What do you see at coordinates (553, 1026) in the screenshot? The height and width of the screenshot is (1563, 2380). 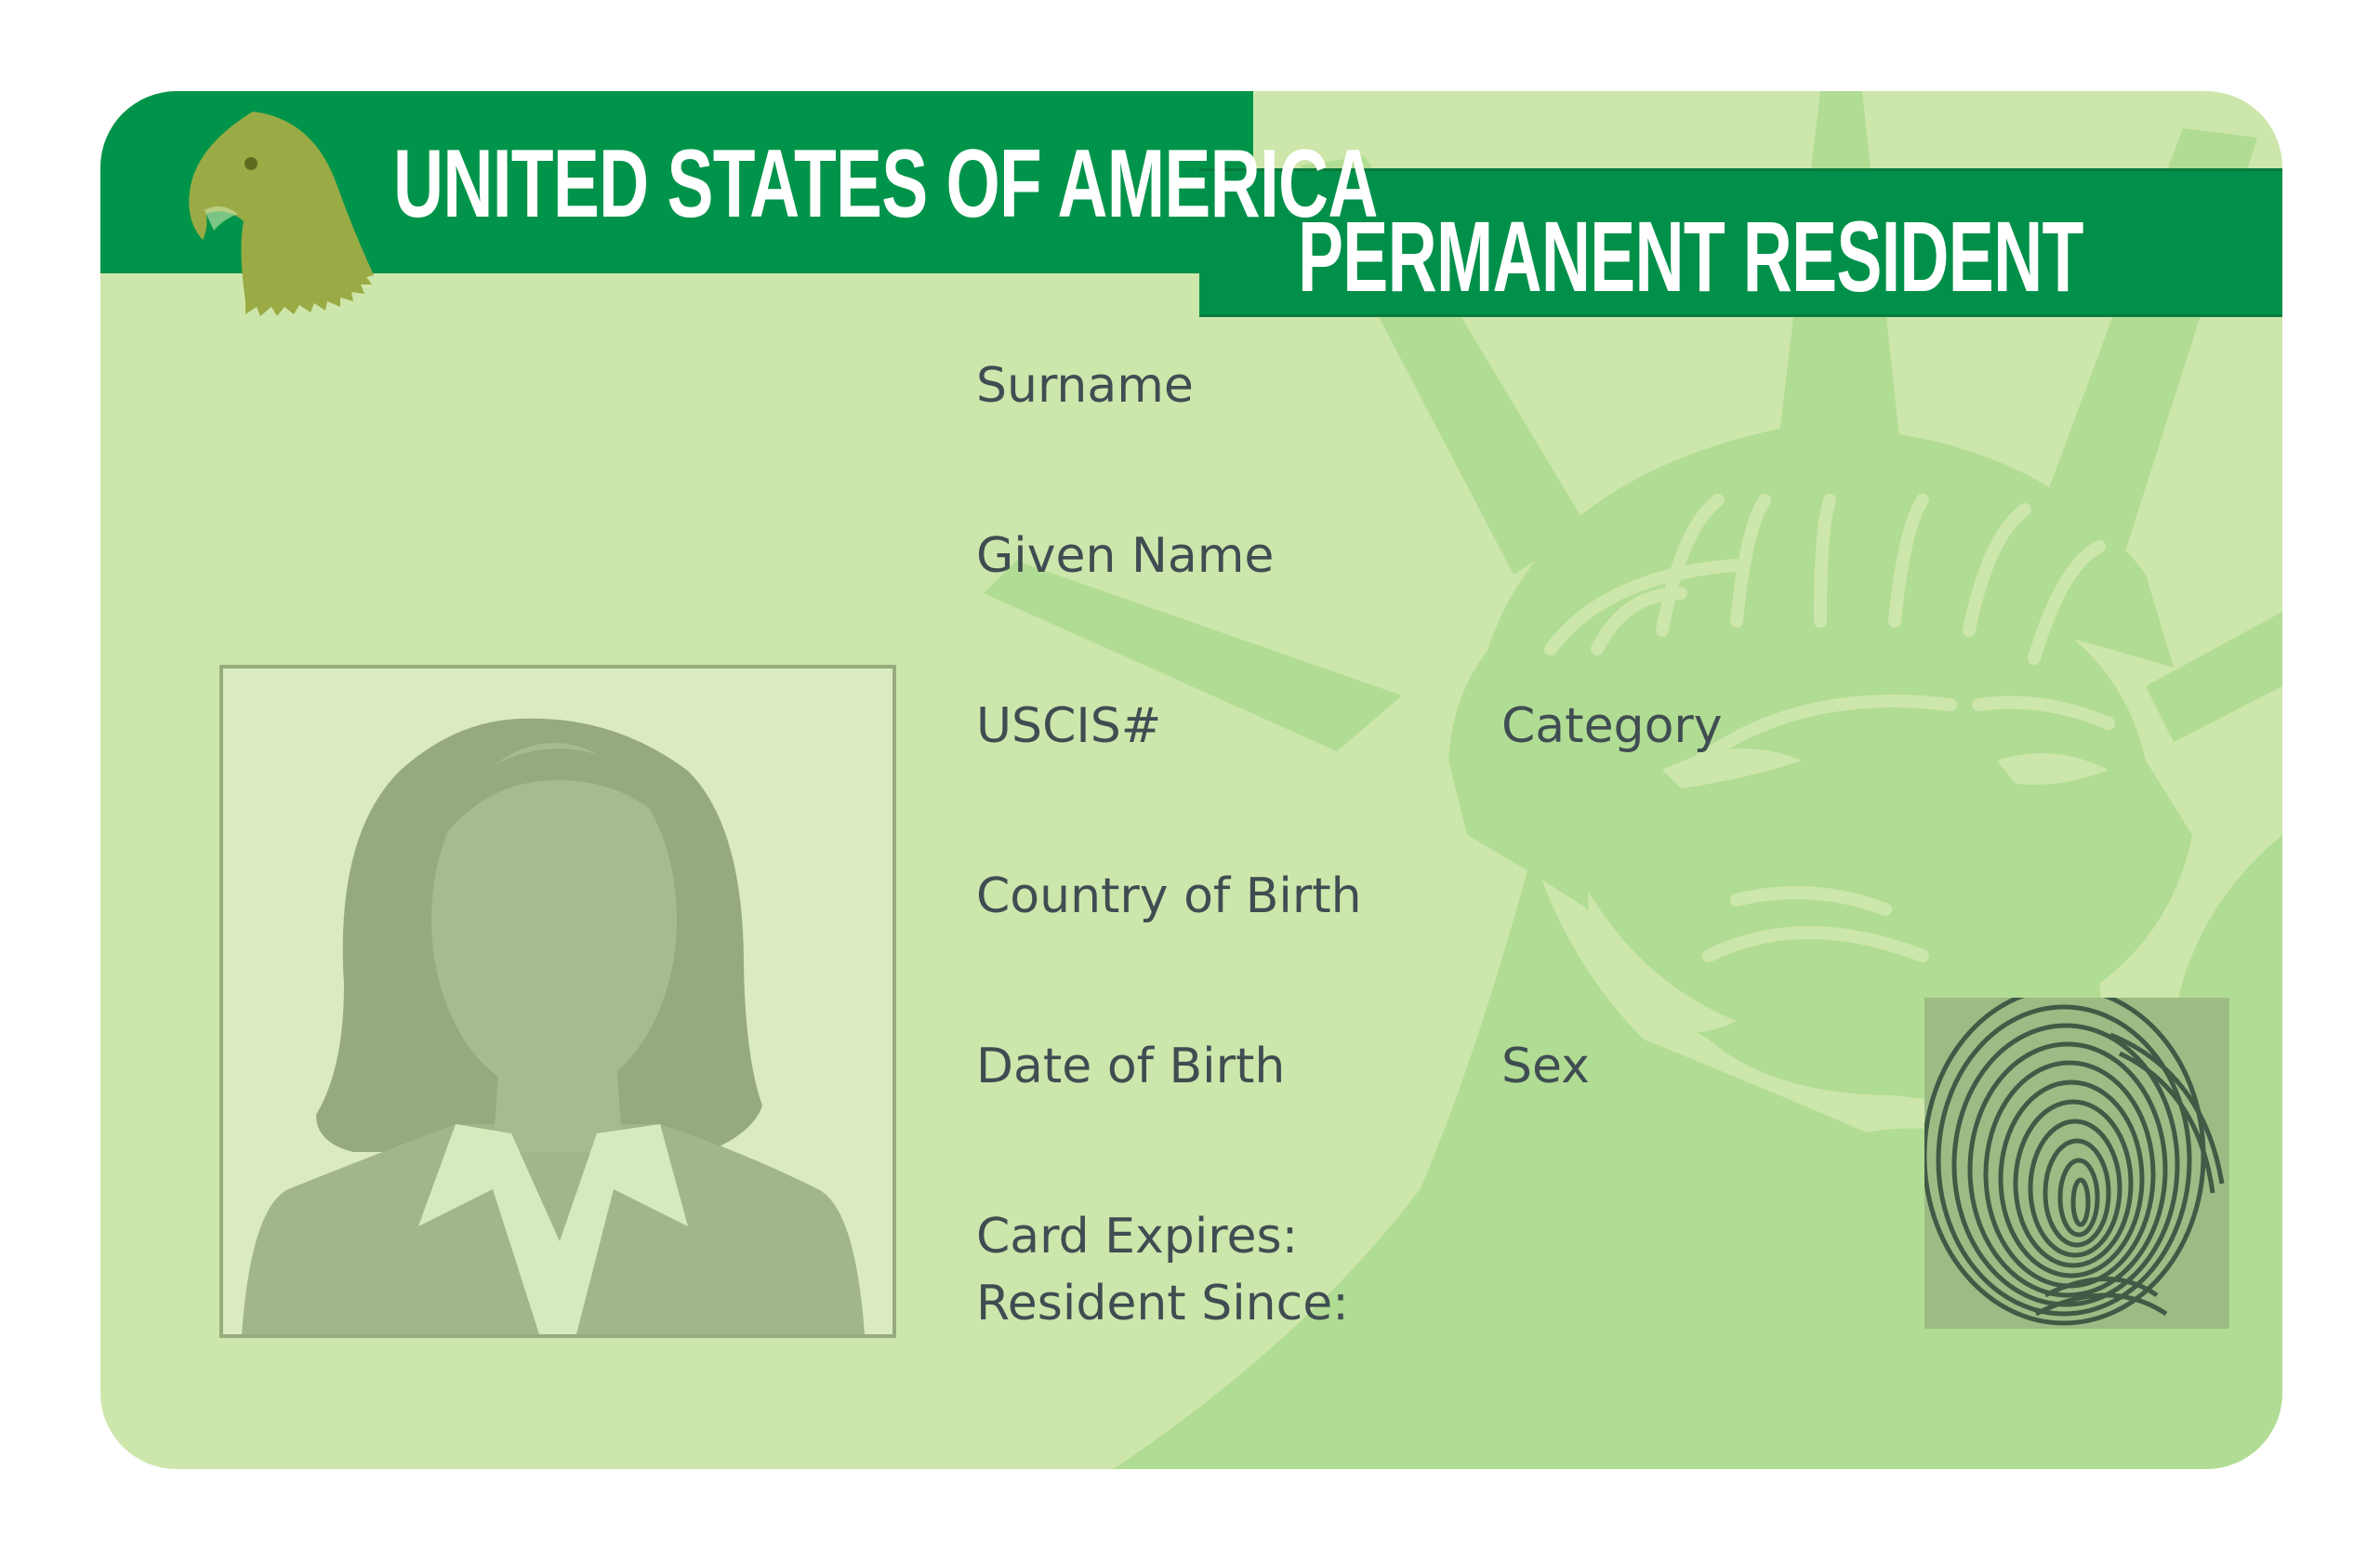 I see `portrait-silhouette-icon` at bounding box center [553, 1026].